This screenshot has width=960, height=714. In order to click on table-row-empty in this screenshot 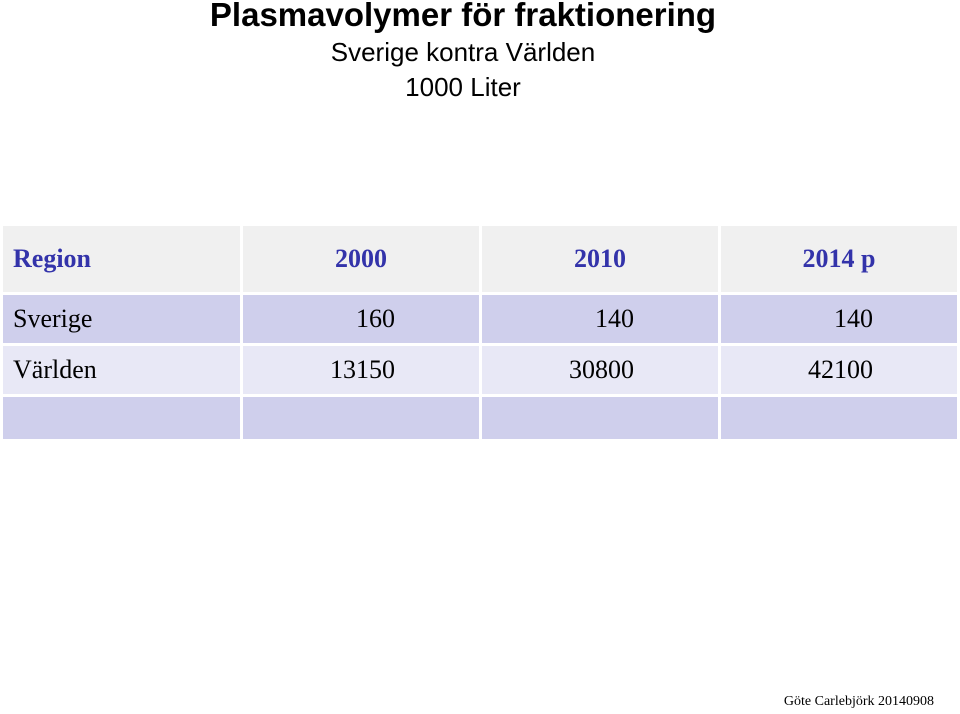, I will do `click(480, 418)`.